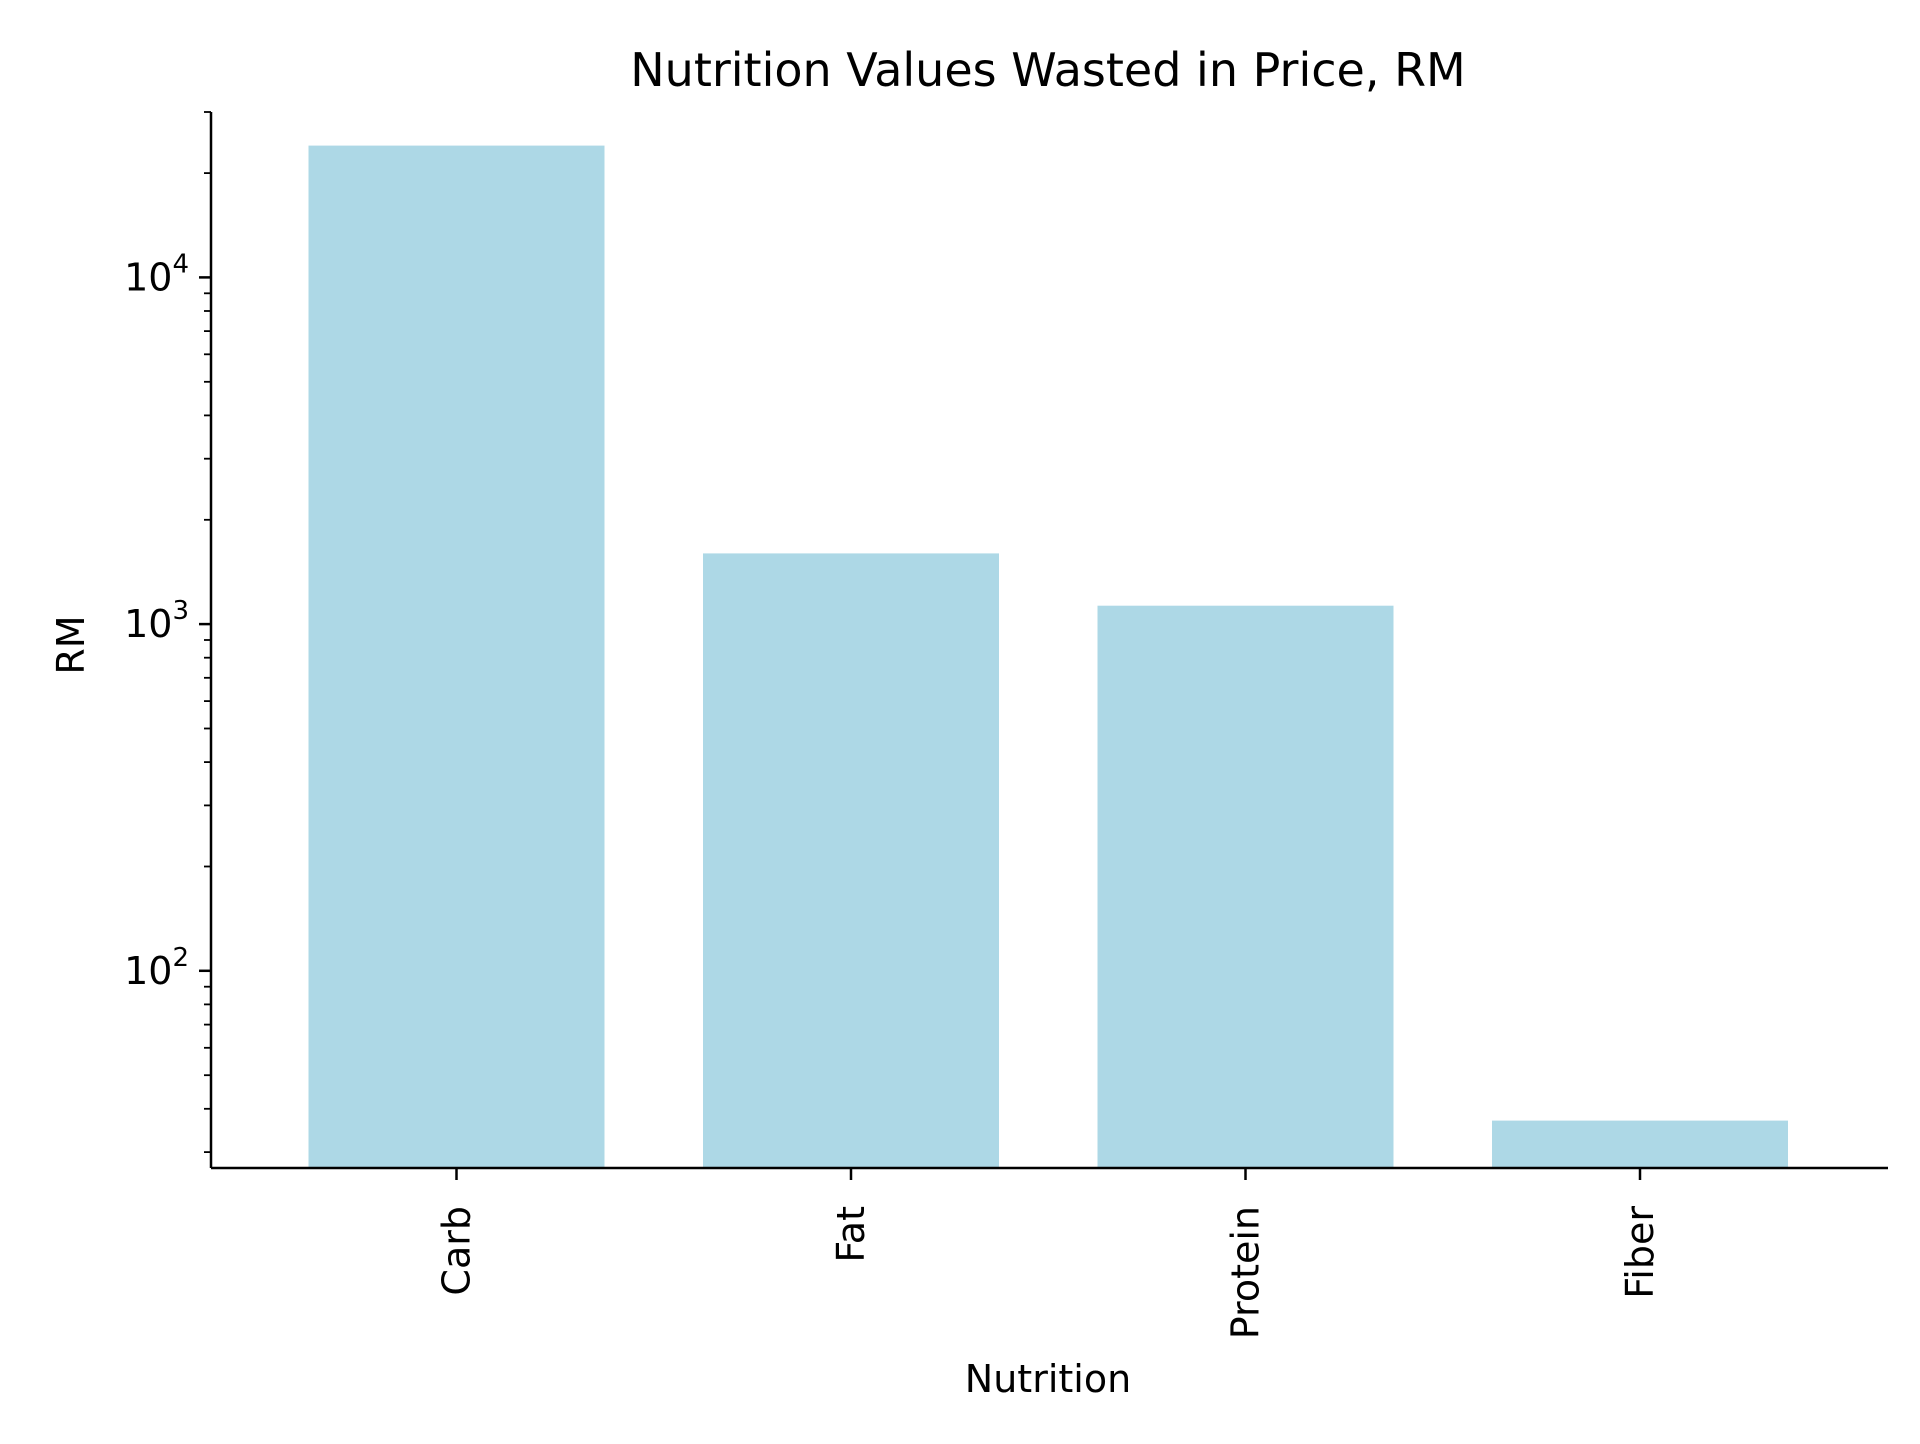  Describe the element at coordinates (1048, 1379) in the screenshot. I see `x-axis-label: Nutrition` at that location.